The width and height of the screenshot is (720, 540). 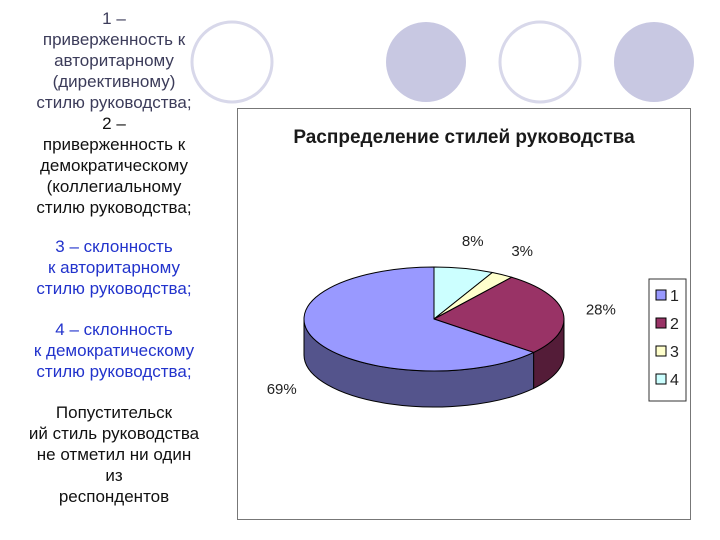 What do you see at coordinates (674, 296) in the screenshot?
I see `legend-label-1: 1` at bounding box center [674, 296].